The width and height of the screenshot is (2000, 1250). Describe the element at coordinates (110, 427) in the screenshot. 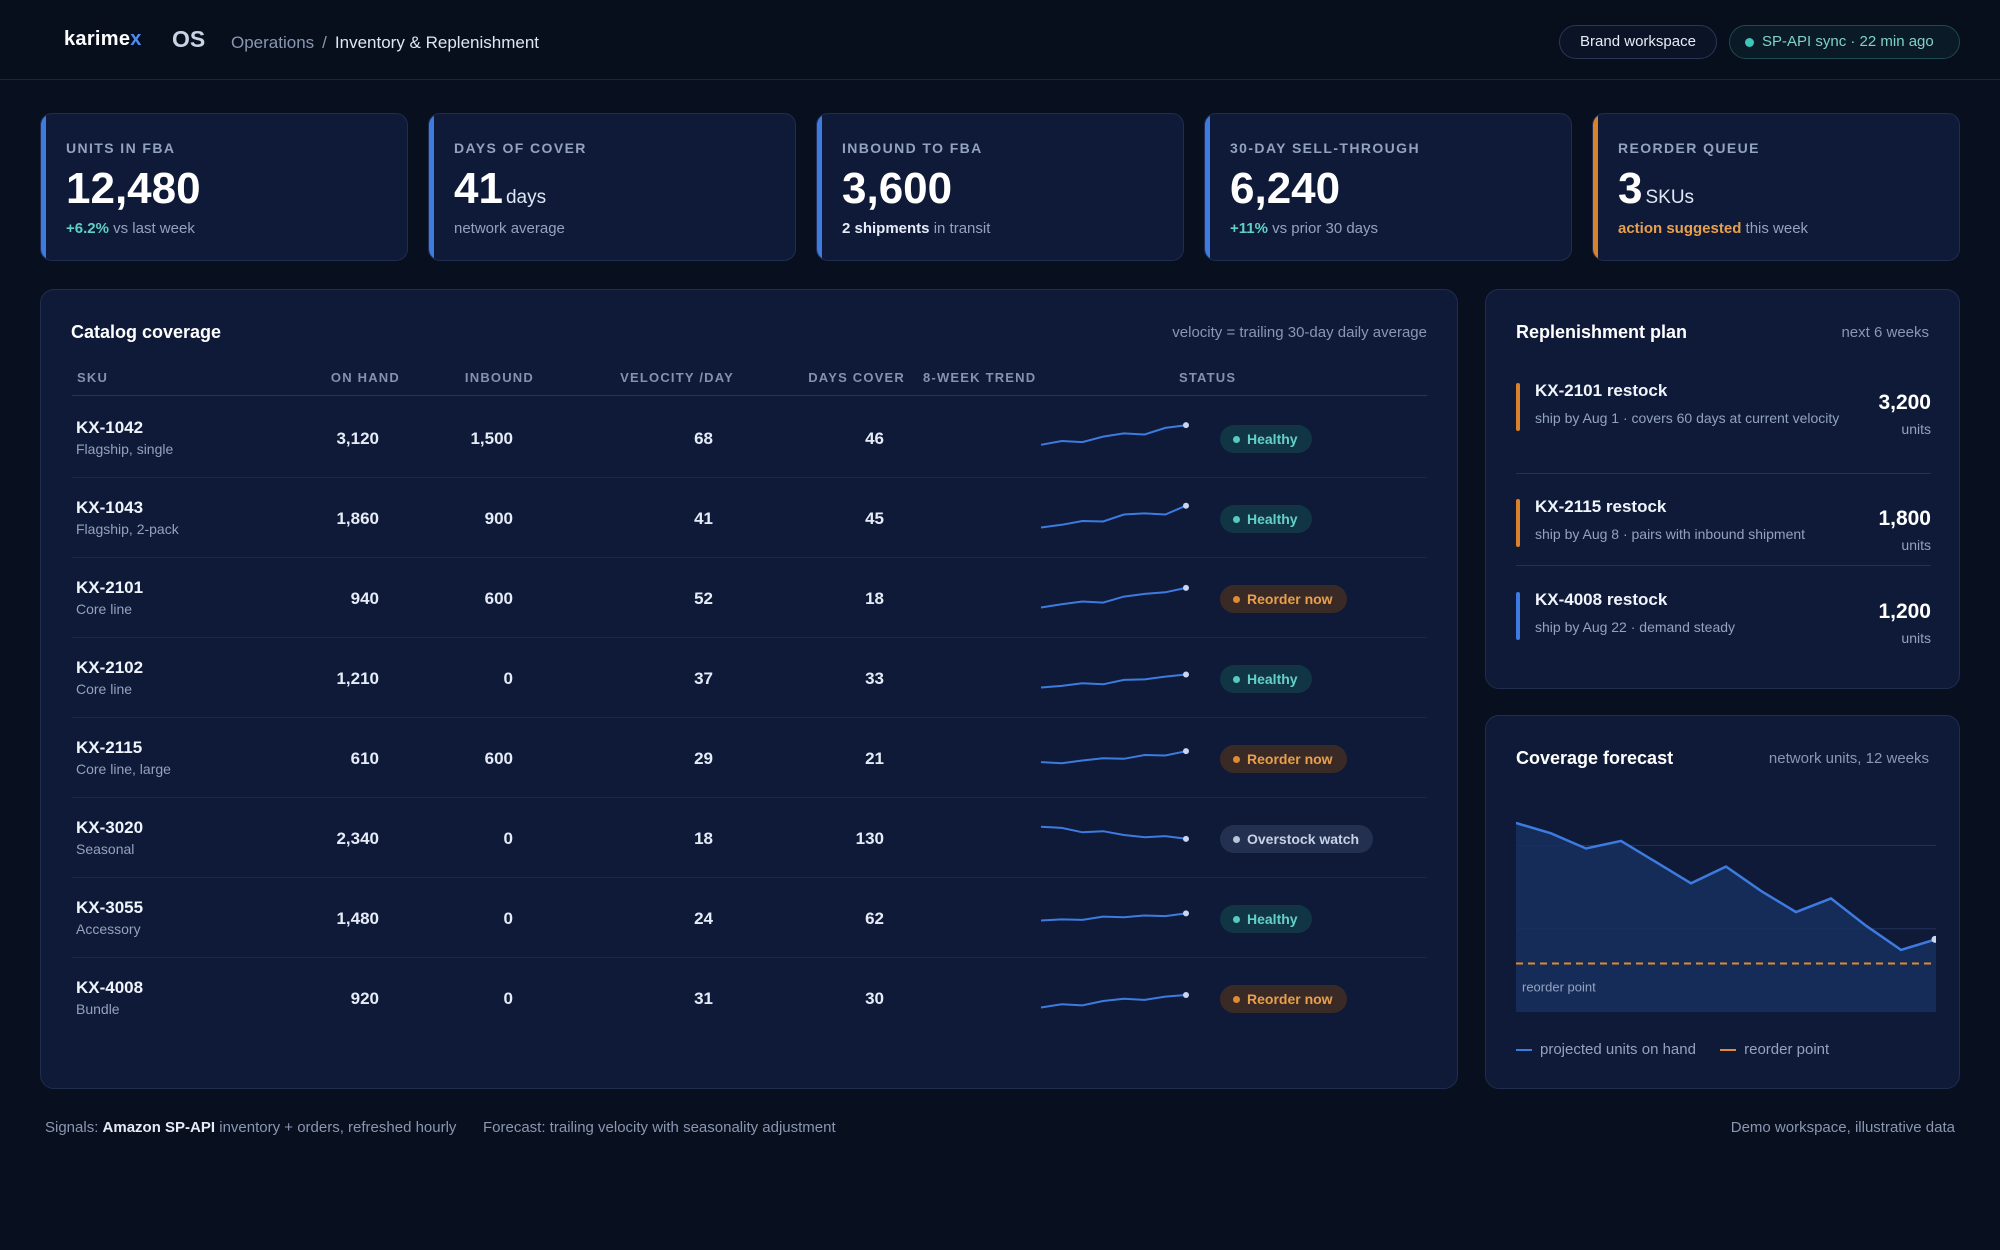

I see `sku-code: KX-1042` at that location.